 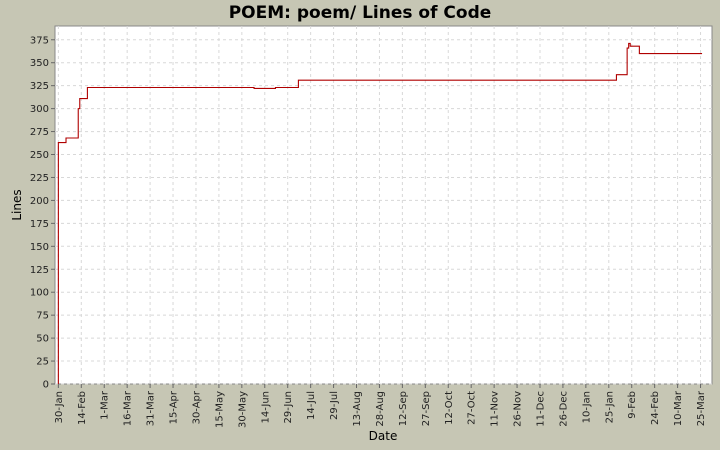 What do you see at coordinates (39, 247) in the screenshot?
I see `y-tick-label: 150` at bounding box center [39, 247].